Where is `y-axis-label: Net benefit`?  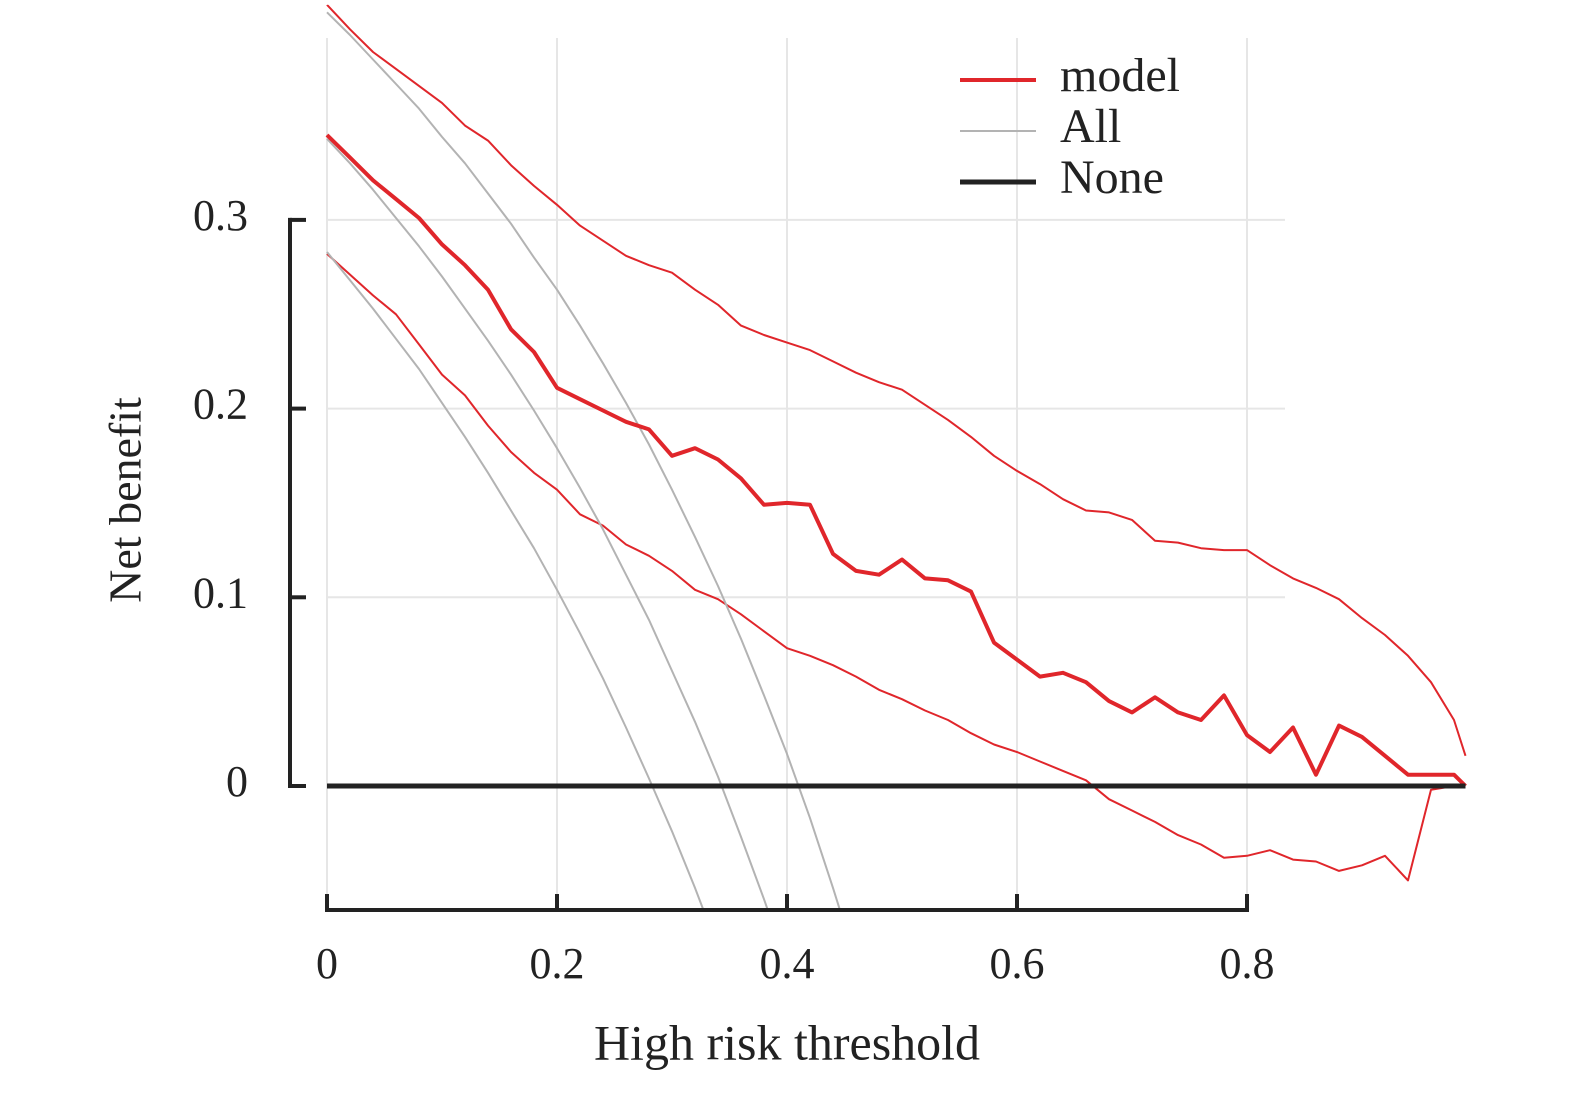
y-axis-label: Net benefit is located at coordinates (125, 500).